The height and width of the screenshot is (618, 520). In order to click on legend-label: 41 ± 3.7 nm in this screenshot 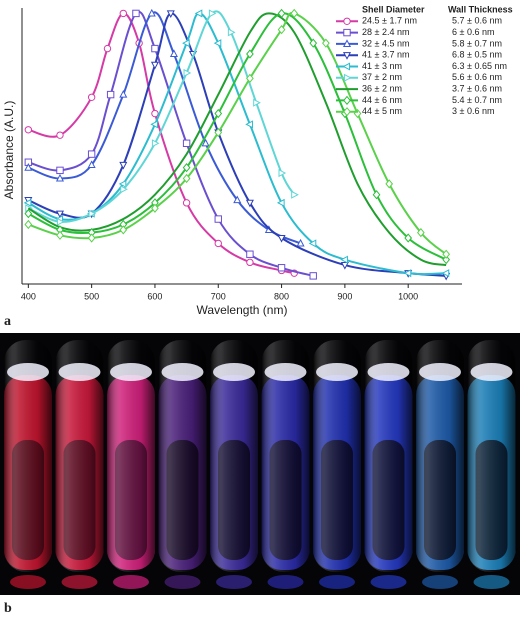, I will do `click(385, 55)`.